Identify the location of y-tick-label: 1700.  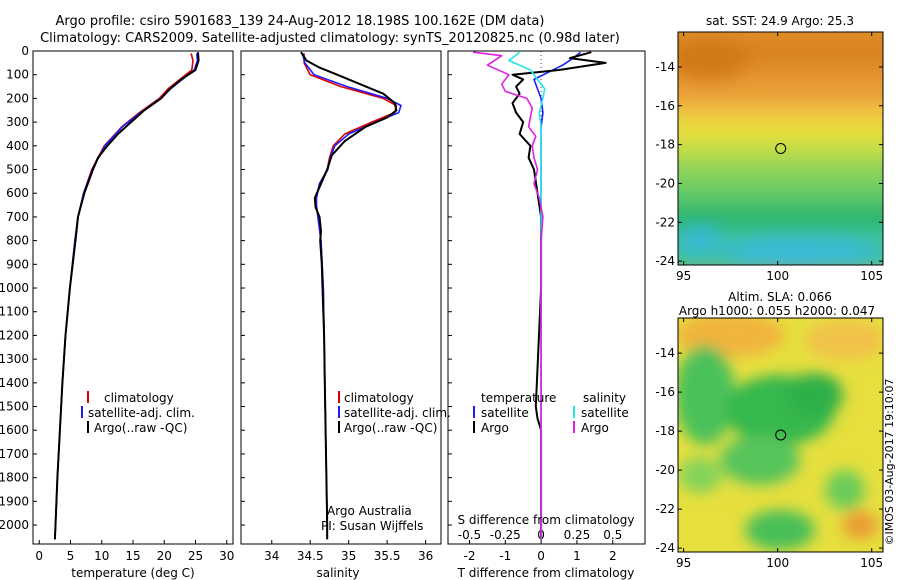
(14, 454).